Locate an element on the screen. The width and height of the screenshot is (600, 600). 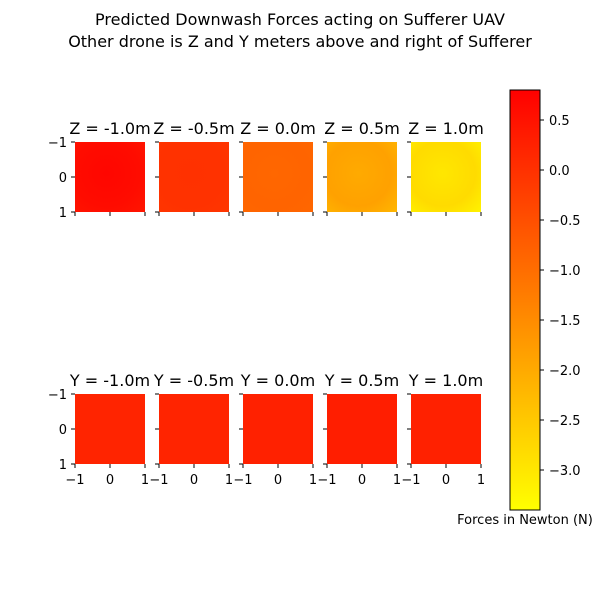
panel-title: Z = 0.5m is located at coordinates (362, 128).